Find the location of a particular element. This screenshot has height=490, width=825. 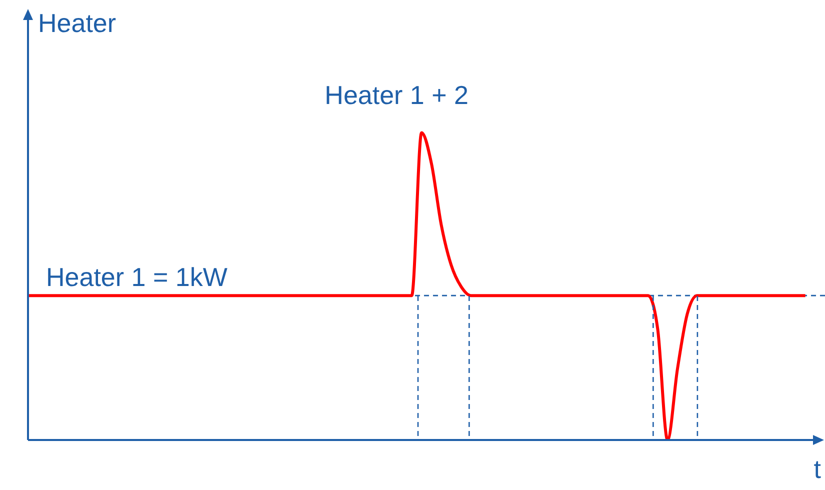

annotation: Heater 1 = 1kW is located at coordinates (137, 277).